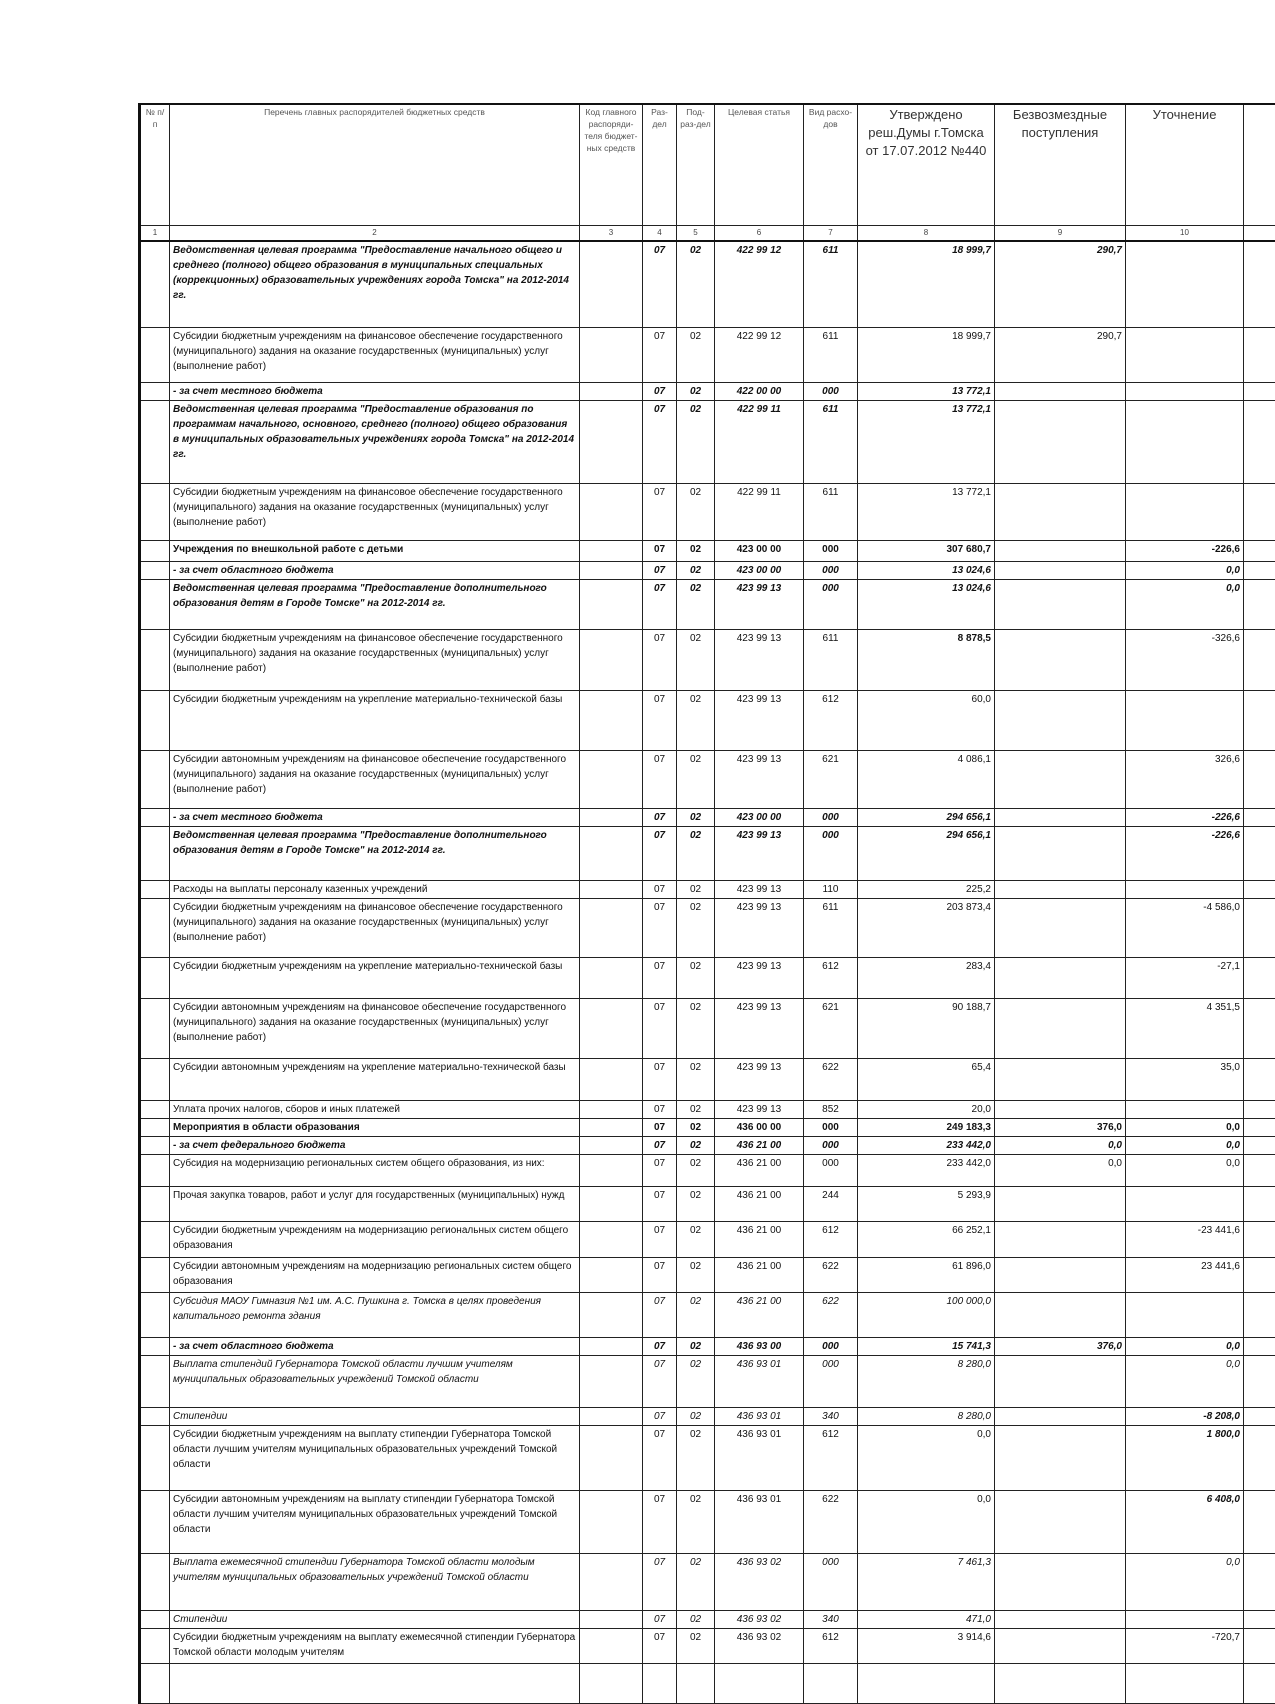  What do you see at coordinates (926, 1457) in the screenshot?
I see `approved-amount: 0,0` at bounding box center [926, 1457].